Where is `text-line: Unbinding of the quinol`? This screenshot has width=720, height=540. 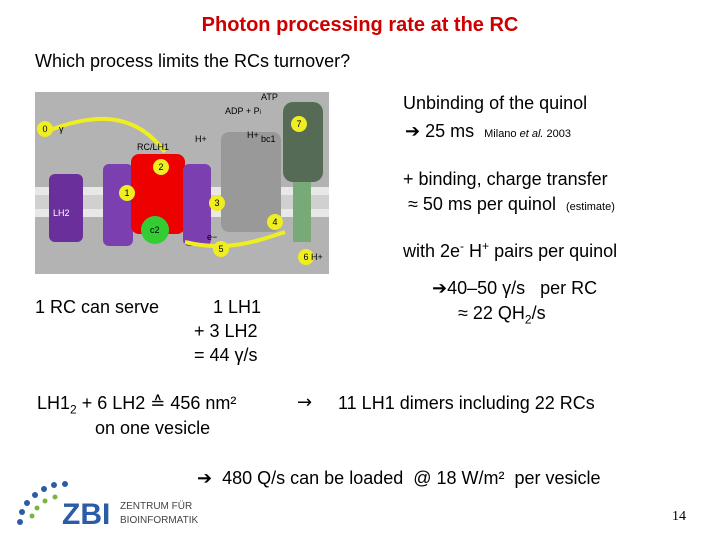
text-line: Unbinding of the quinol is located at coordinates (495, 103).